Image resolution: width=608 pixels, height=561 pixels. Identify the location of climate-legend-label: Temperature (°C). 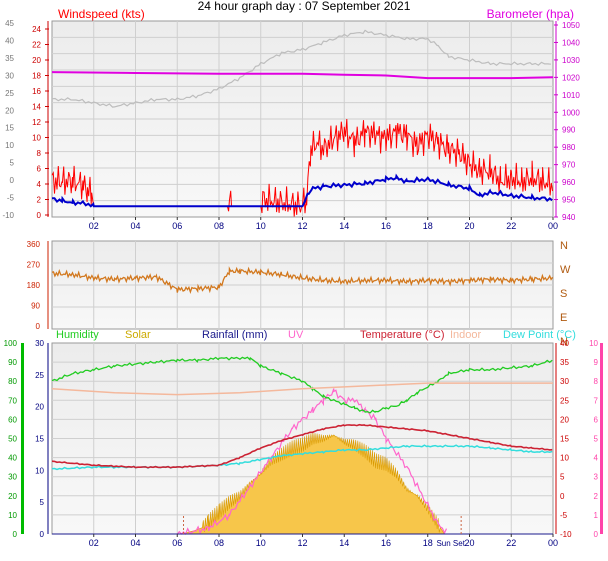
(402, 335).